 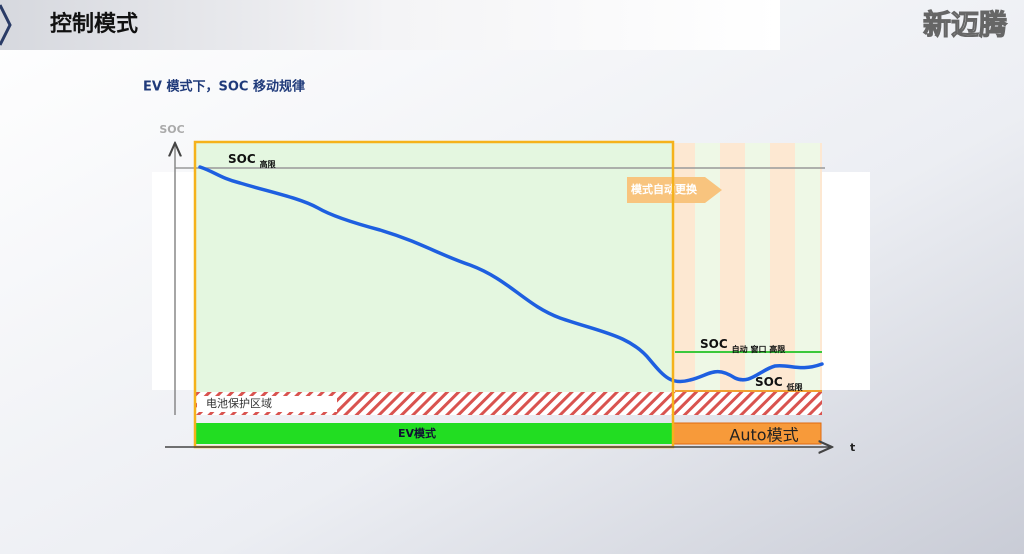 What do you see at coordinates (664, 189) in the screenshot?
I see `mode-switch-label: 模式自动更换` at bounding box center [664, 189].